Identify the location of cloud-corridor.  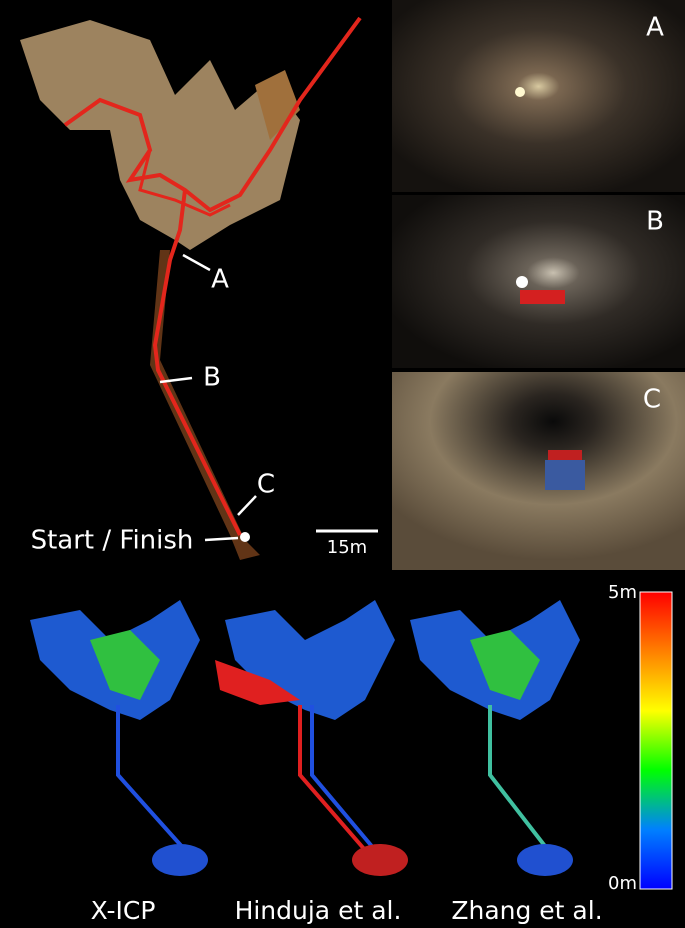
(205, 405).